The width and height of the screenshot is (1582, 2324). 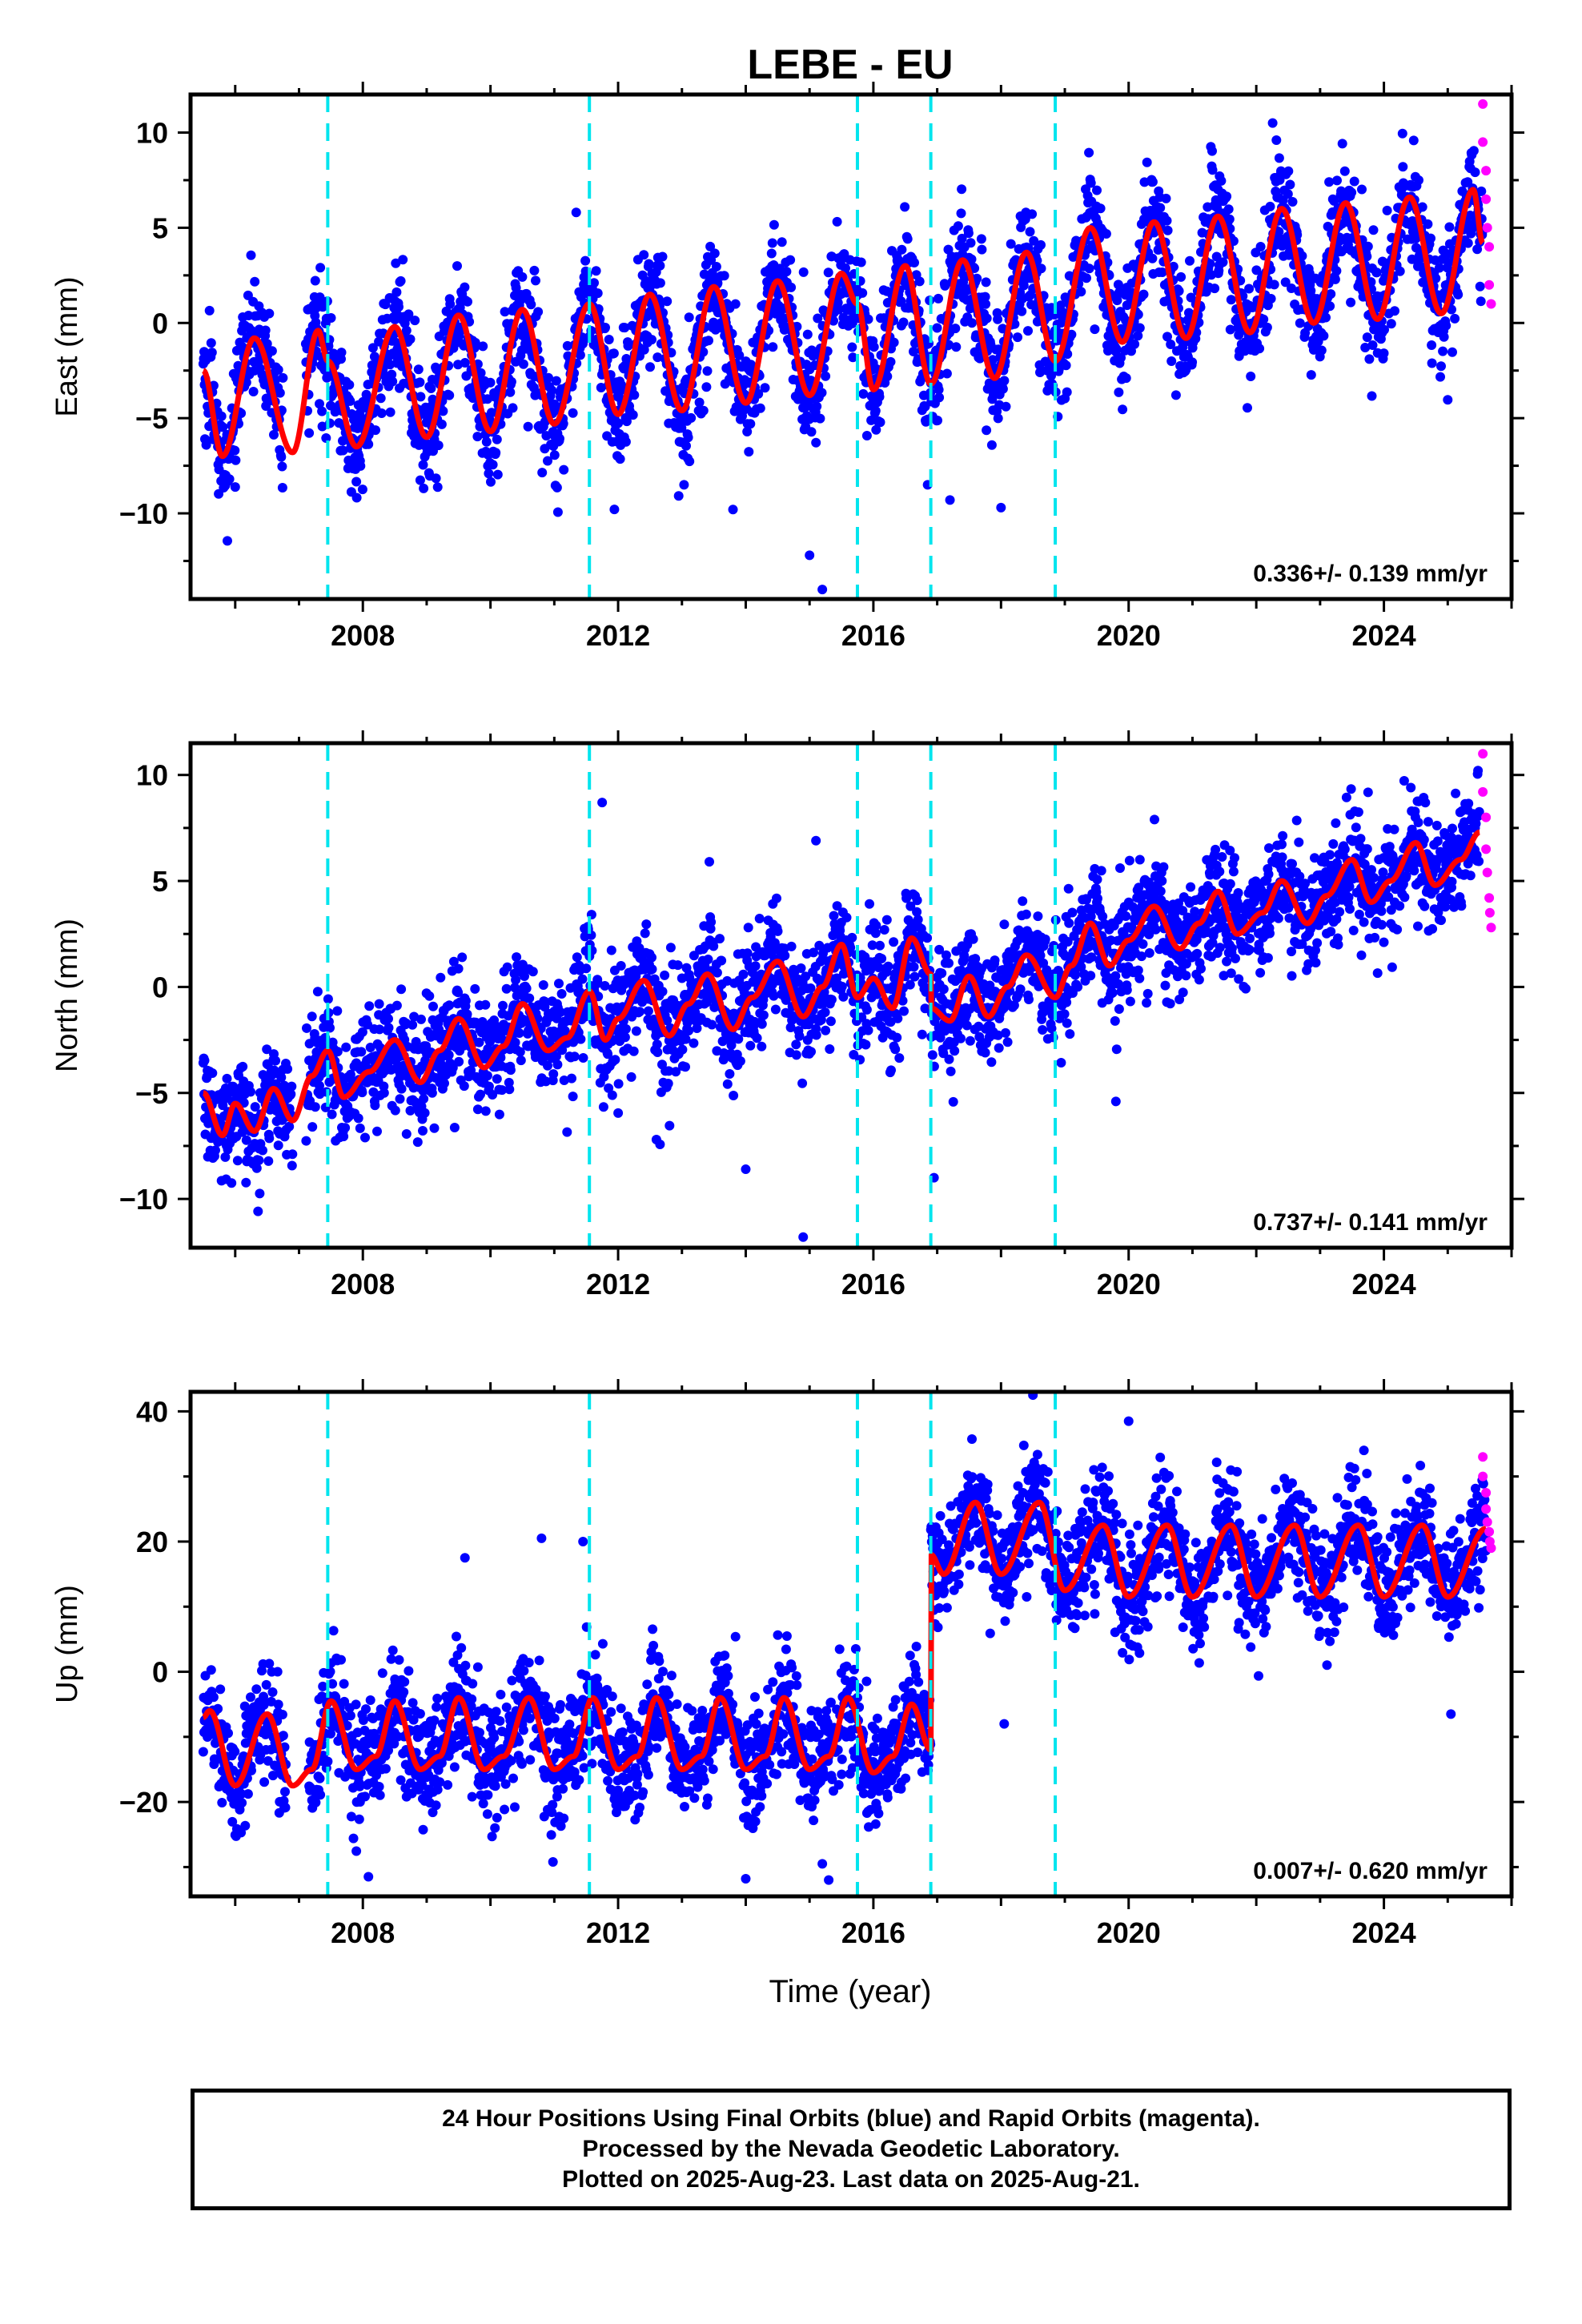 I want to click on y-tick-label: −10, so click(x=144, y=513).